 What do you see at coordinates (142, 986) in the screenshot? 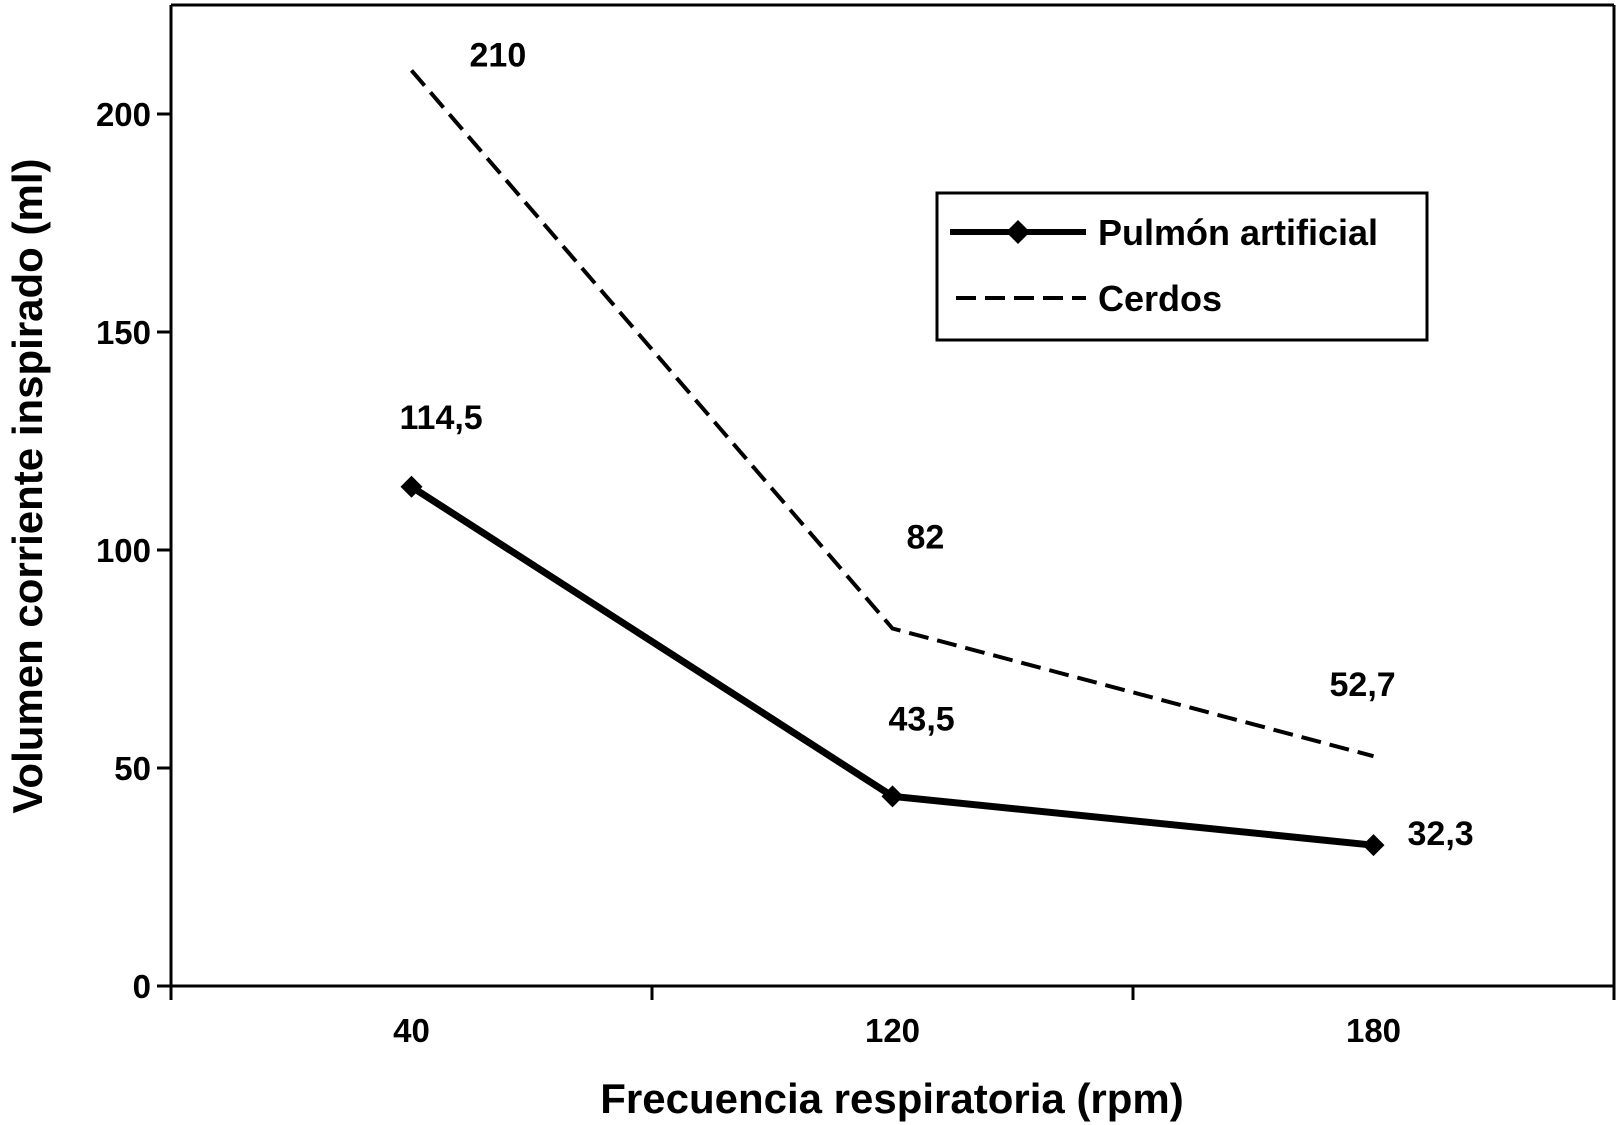
I see `y-tick-label: 0` at bounding box center [142, 986].